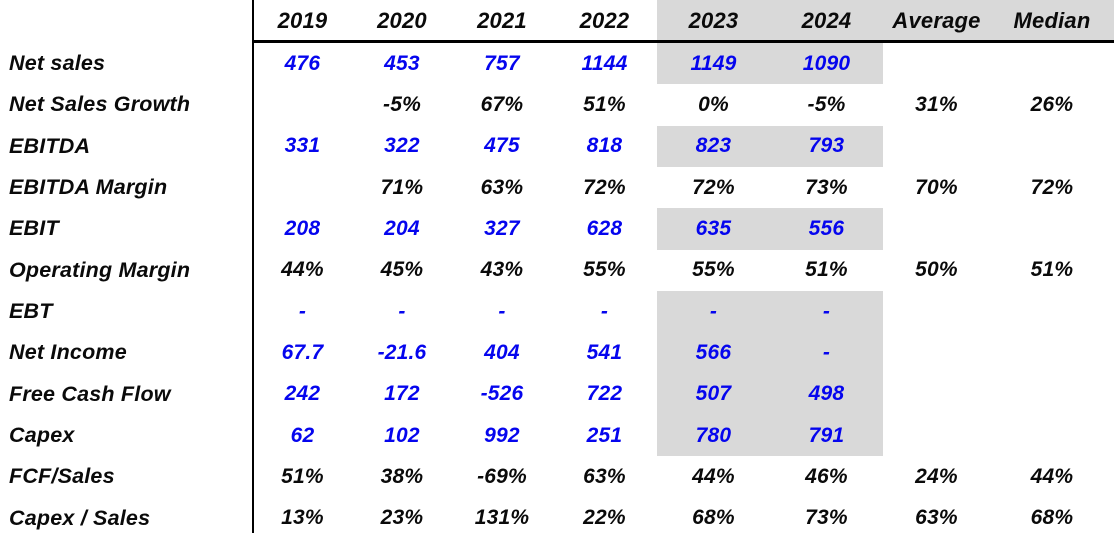  What do you see at coordinates (402, 146) in the screenshot?
I see `table-cell: 322` at bounding box center [402, 146].